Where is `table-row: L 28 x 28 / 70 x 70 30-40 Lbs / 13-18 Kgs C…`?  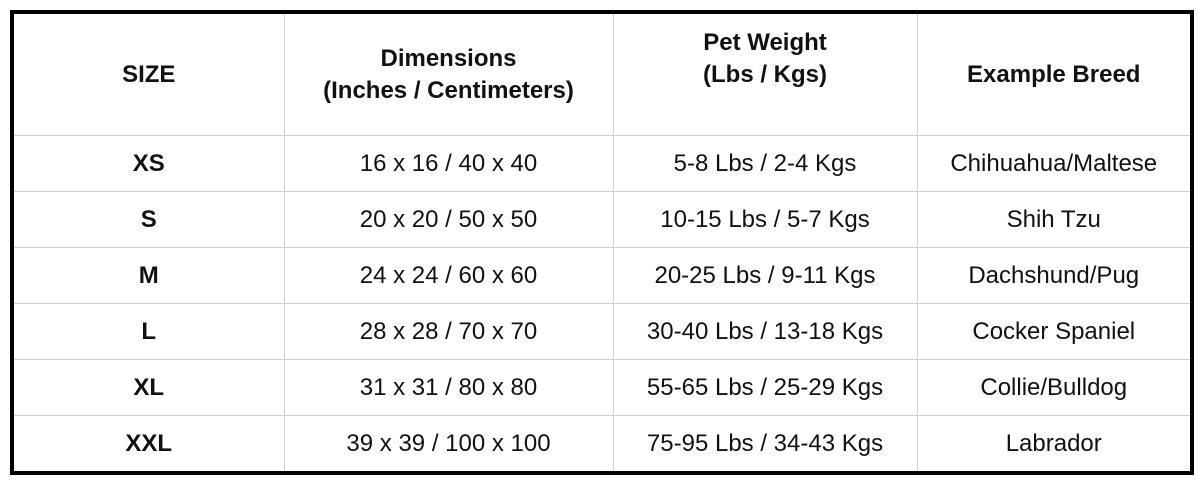 table-row: L 28 x 28 / 70 x 70 30-40 Lbs / 13-18 Kgs C… is located at coordinates (602, 331).